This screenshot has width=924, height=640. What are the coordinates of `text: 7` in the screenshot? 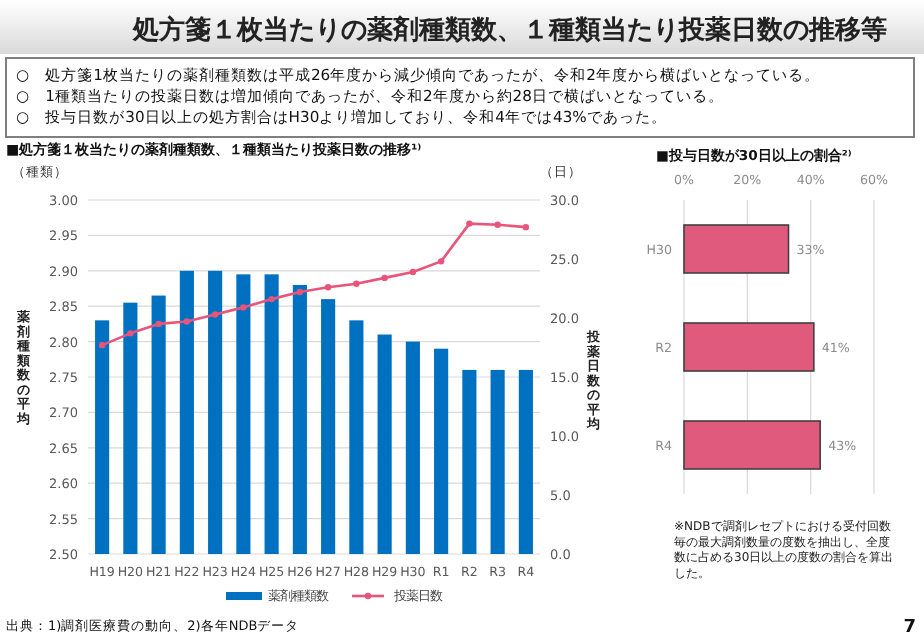 It's located at (909, 628).